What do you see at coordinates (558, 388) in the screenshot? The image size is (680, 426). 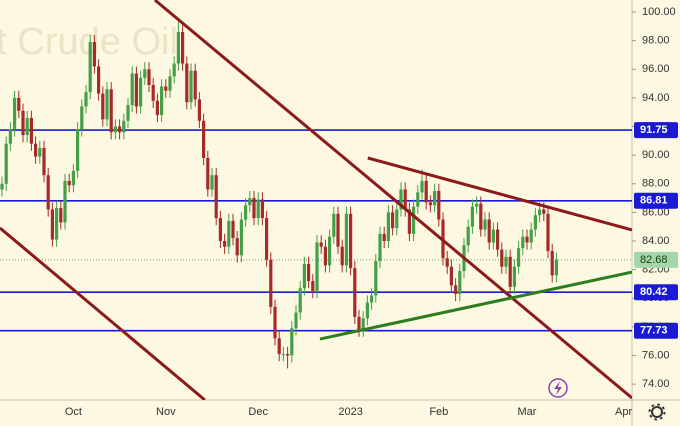 I see `alert-icon` at bounding box center [558, 388].